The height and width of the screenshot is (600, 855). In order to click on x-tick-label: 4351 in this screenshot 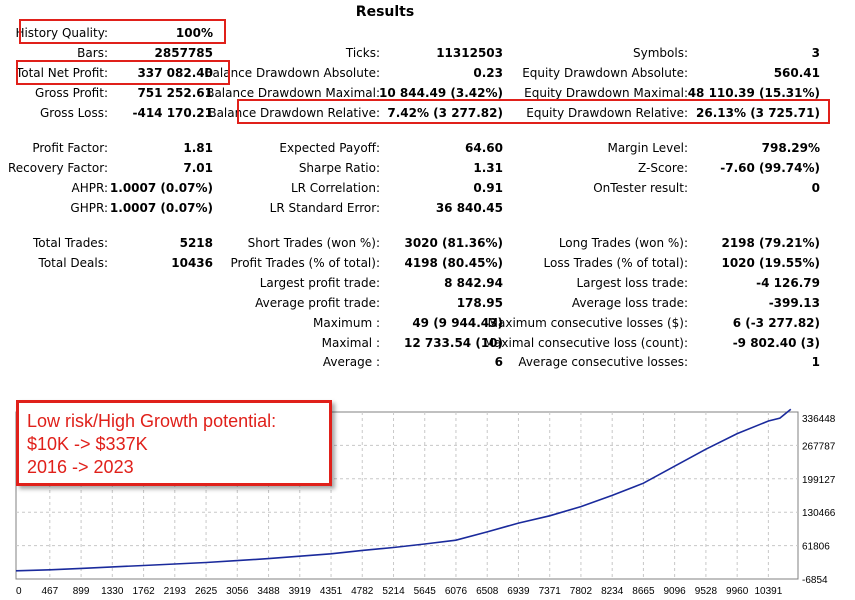, I will do `click(331, 591)`.